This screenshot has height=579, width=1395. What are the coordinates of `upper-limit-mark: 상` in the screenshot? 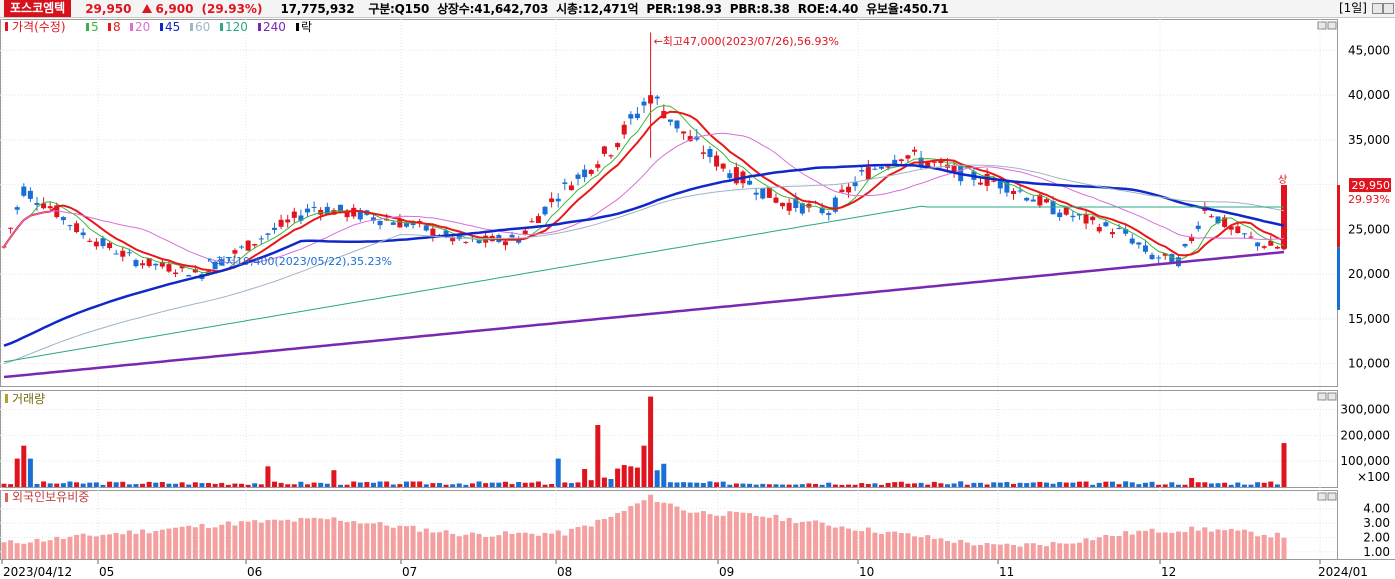 It's located at (1282, 180).